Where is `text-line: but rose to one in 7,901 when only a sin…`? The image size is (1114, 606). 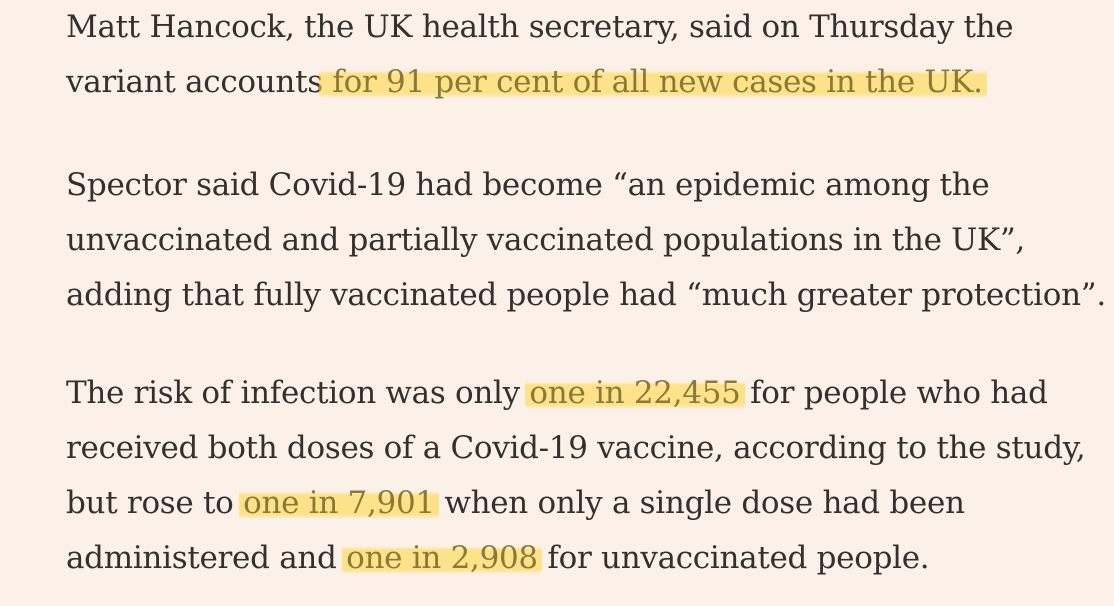
text-line: but rose to one in 7,901 when only a sin… is located at coordinates (575, 503).